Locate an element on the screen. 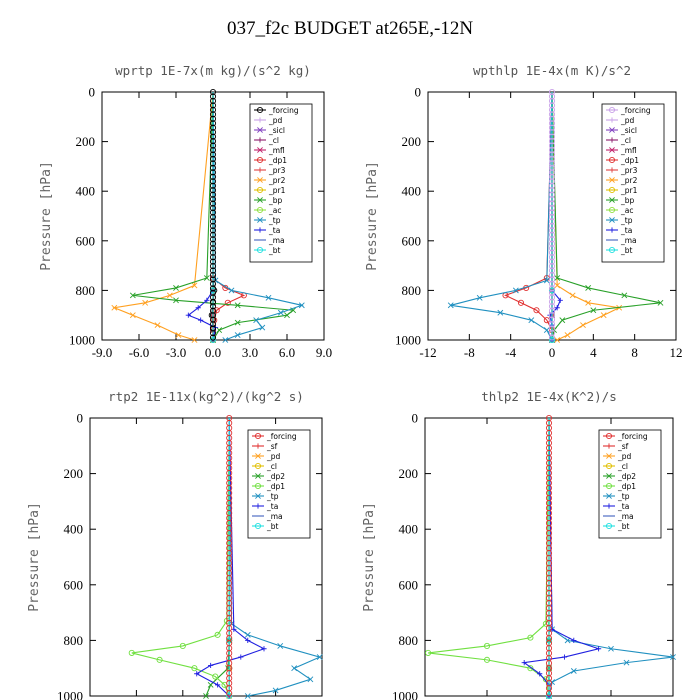  y-tick-label: 400 is located at coordinates (409, 529).